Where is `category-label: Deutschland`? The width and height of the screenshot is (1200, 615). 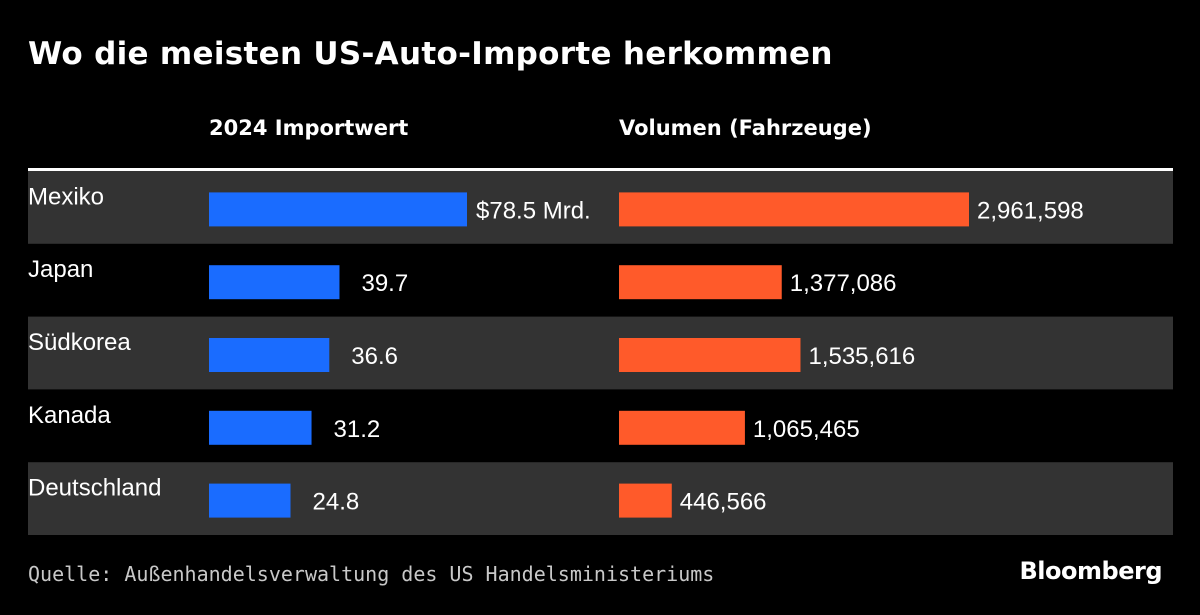
category-label: Deutschland is located at coordinates (94, 488).